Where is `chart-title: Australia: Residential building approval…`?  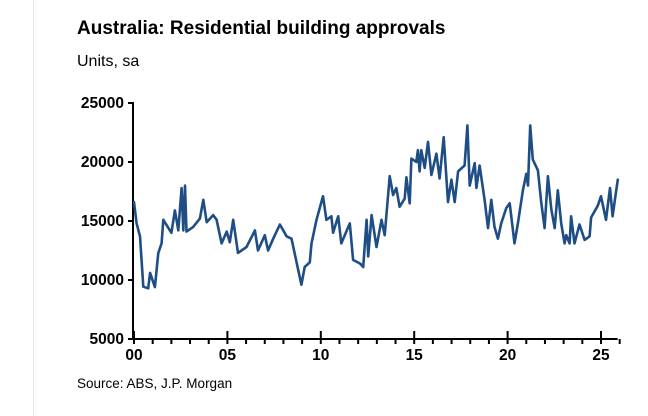
chart-title: Australia: Residential building approval… is located at coordinates (261, 28).